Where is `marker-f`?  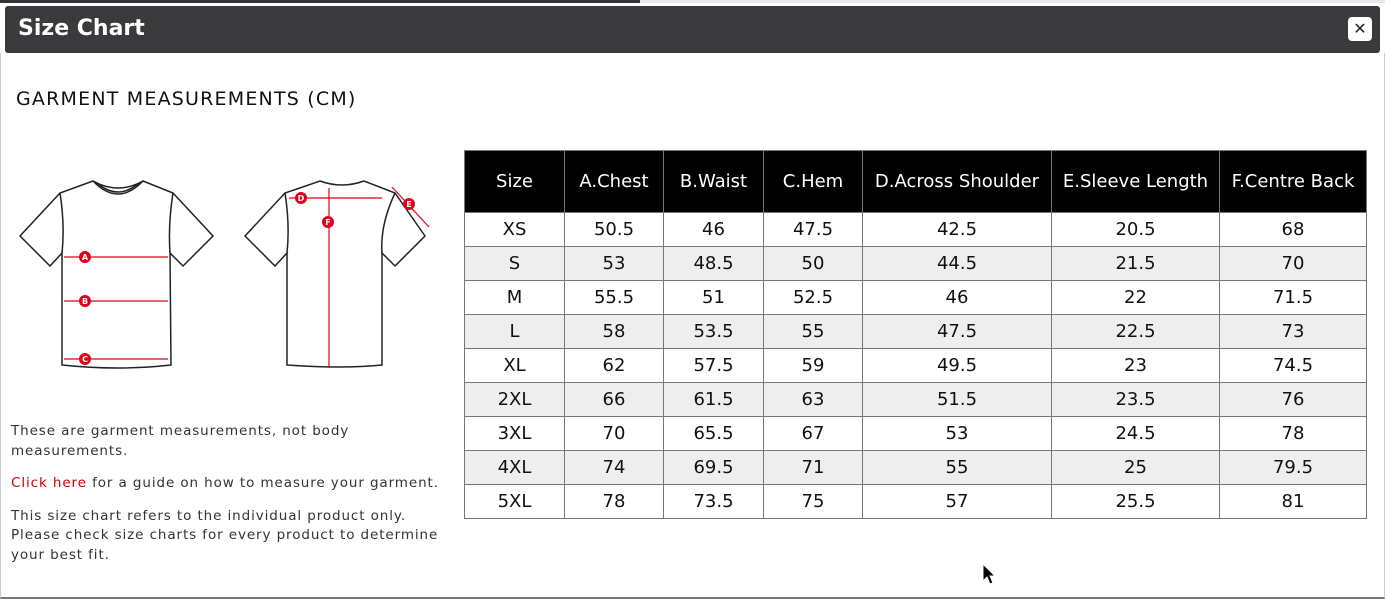
marker-f is located at coordinates (328, 222).